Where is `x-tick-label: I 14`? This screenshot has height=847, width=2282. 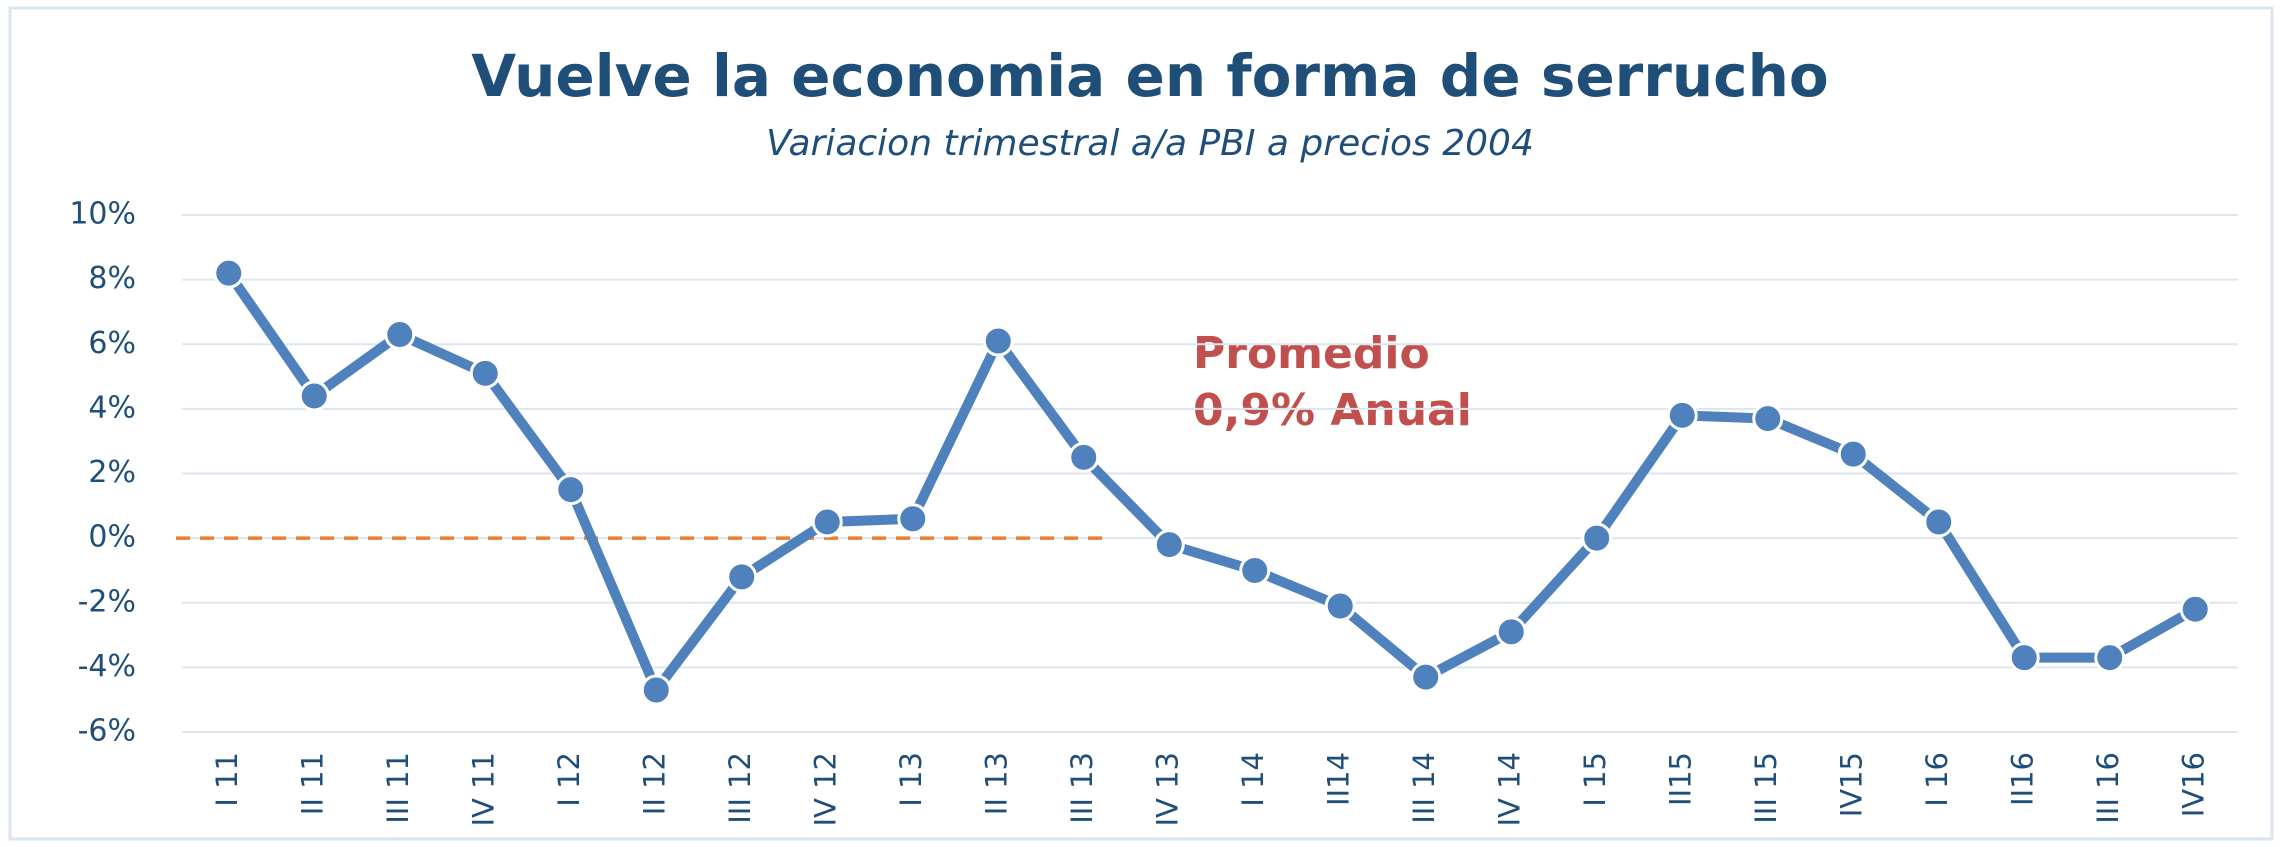 x-tick-label: I 14 is located at coordinates (1253, 779).